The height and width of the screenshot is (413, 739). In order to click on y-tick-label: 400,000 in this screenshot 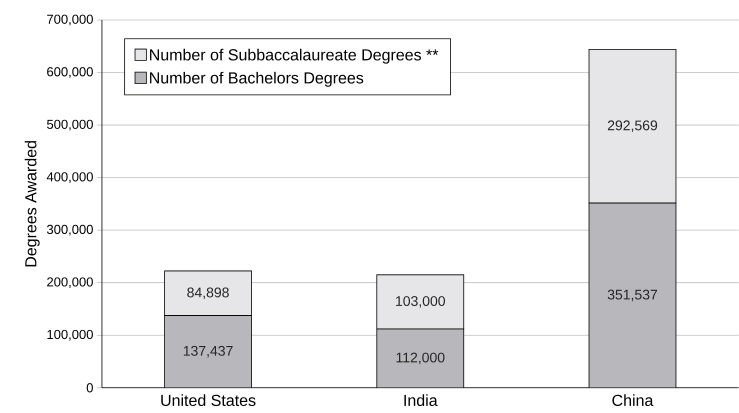, I will do `click(69, 178)`.